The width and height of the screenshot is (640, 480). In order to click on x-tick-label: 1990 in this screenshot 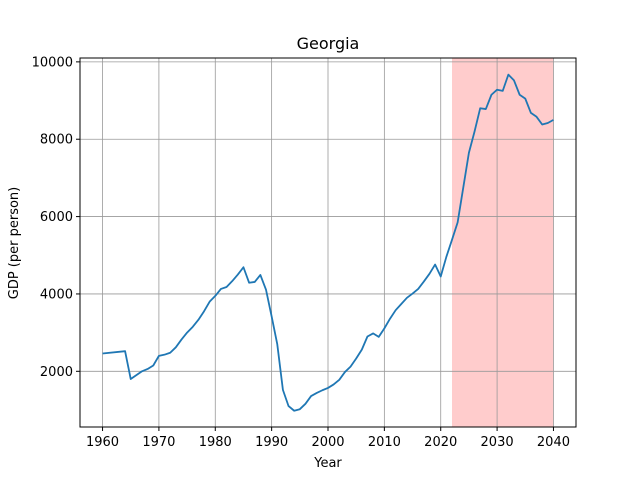, I will do `click(271, 442)`.